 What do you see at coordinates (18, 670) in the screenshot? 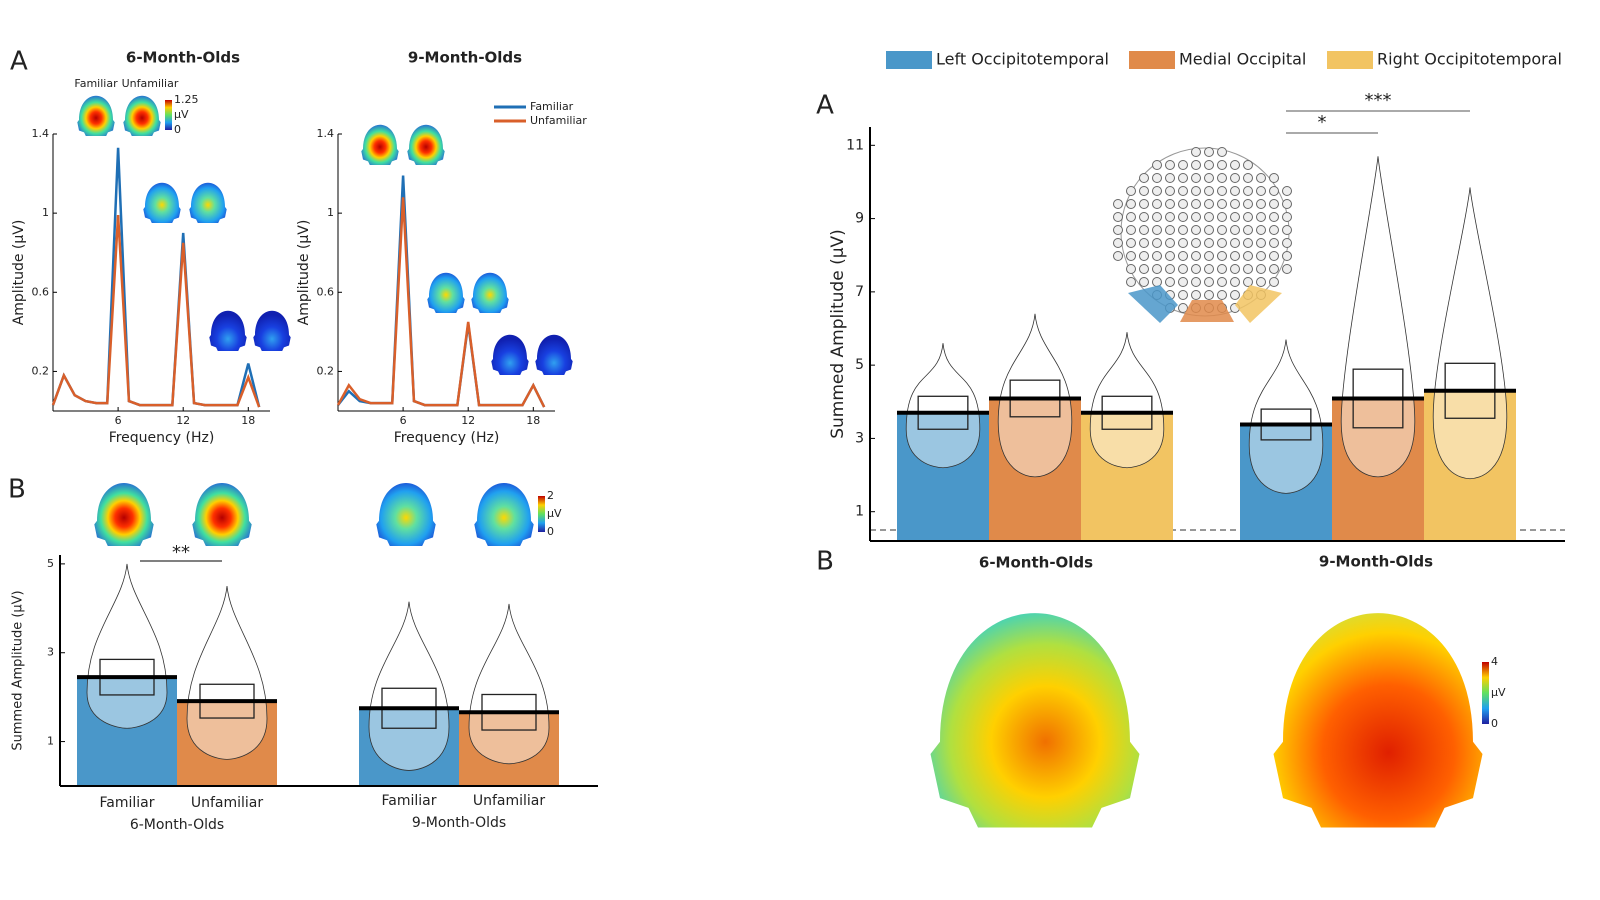
I see `y-axis-label: Summed Amplitude (µV)` at bounding box center [18, 670].